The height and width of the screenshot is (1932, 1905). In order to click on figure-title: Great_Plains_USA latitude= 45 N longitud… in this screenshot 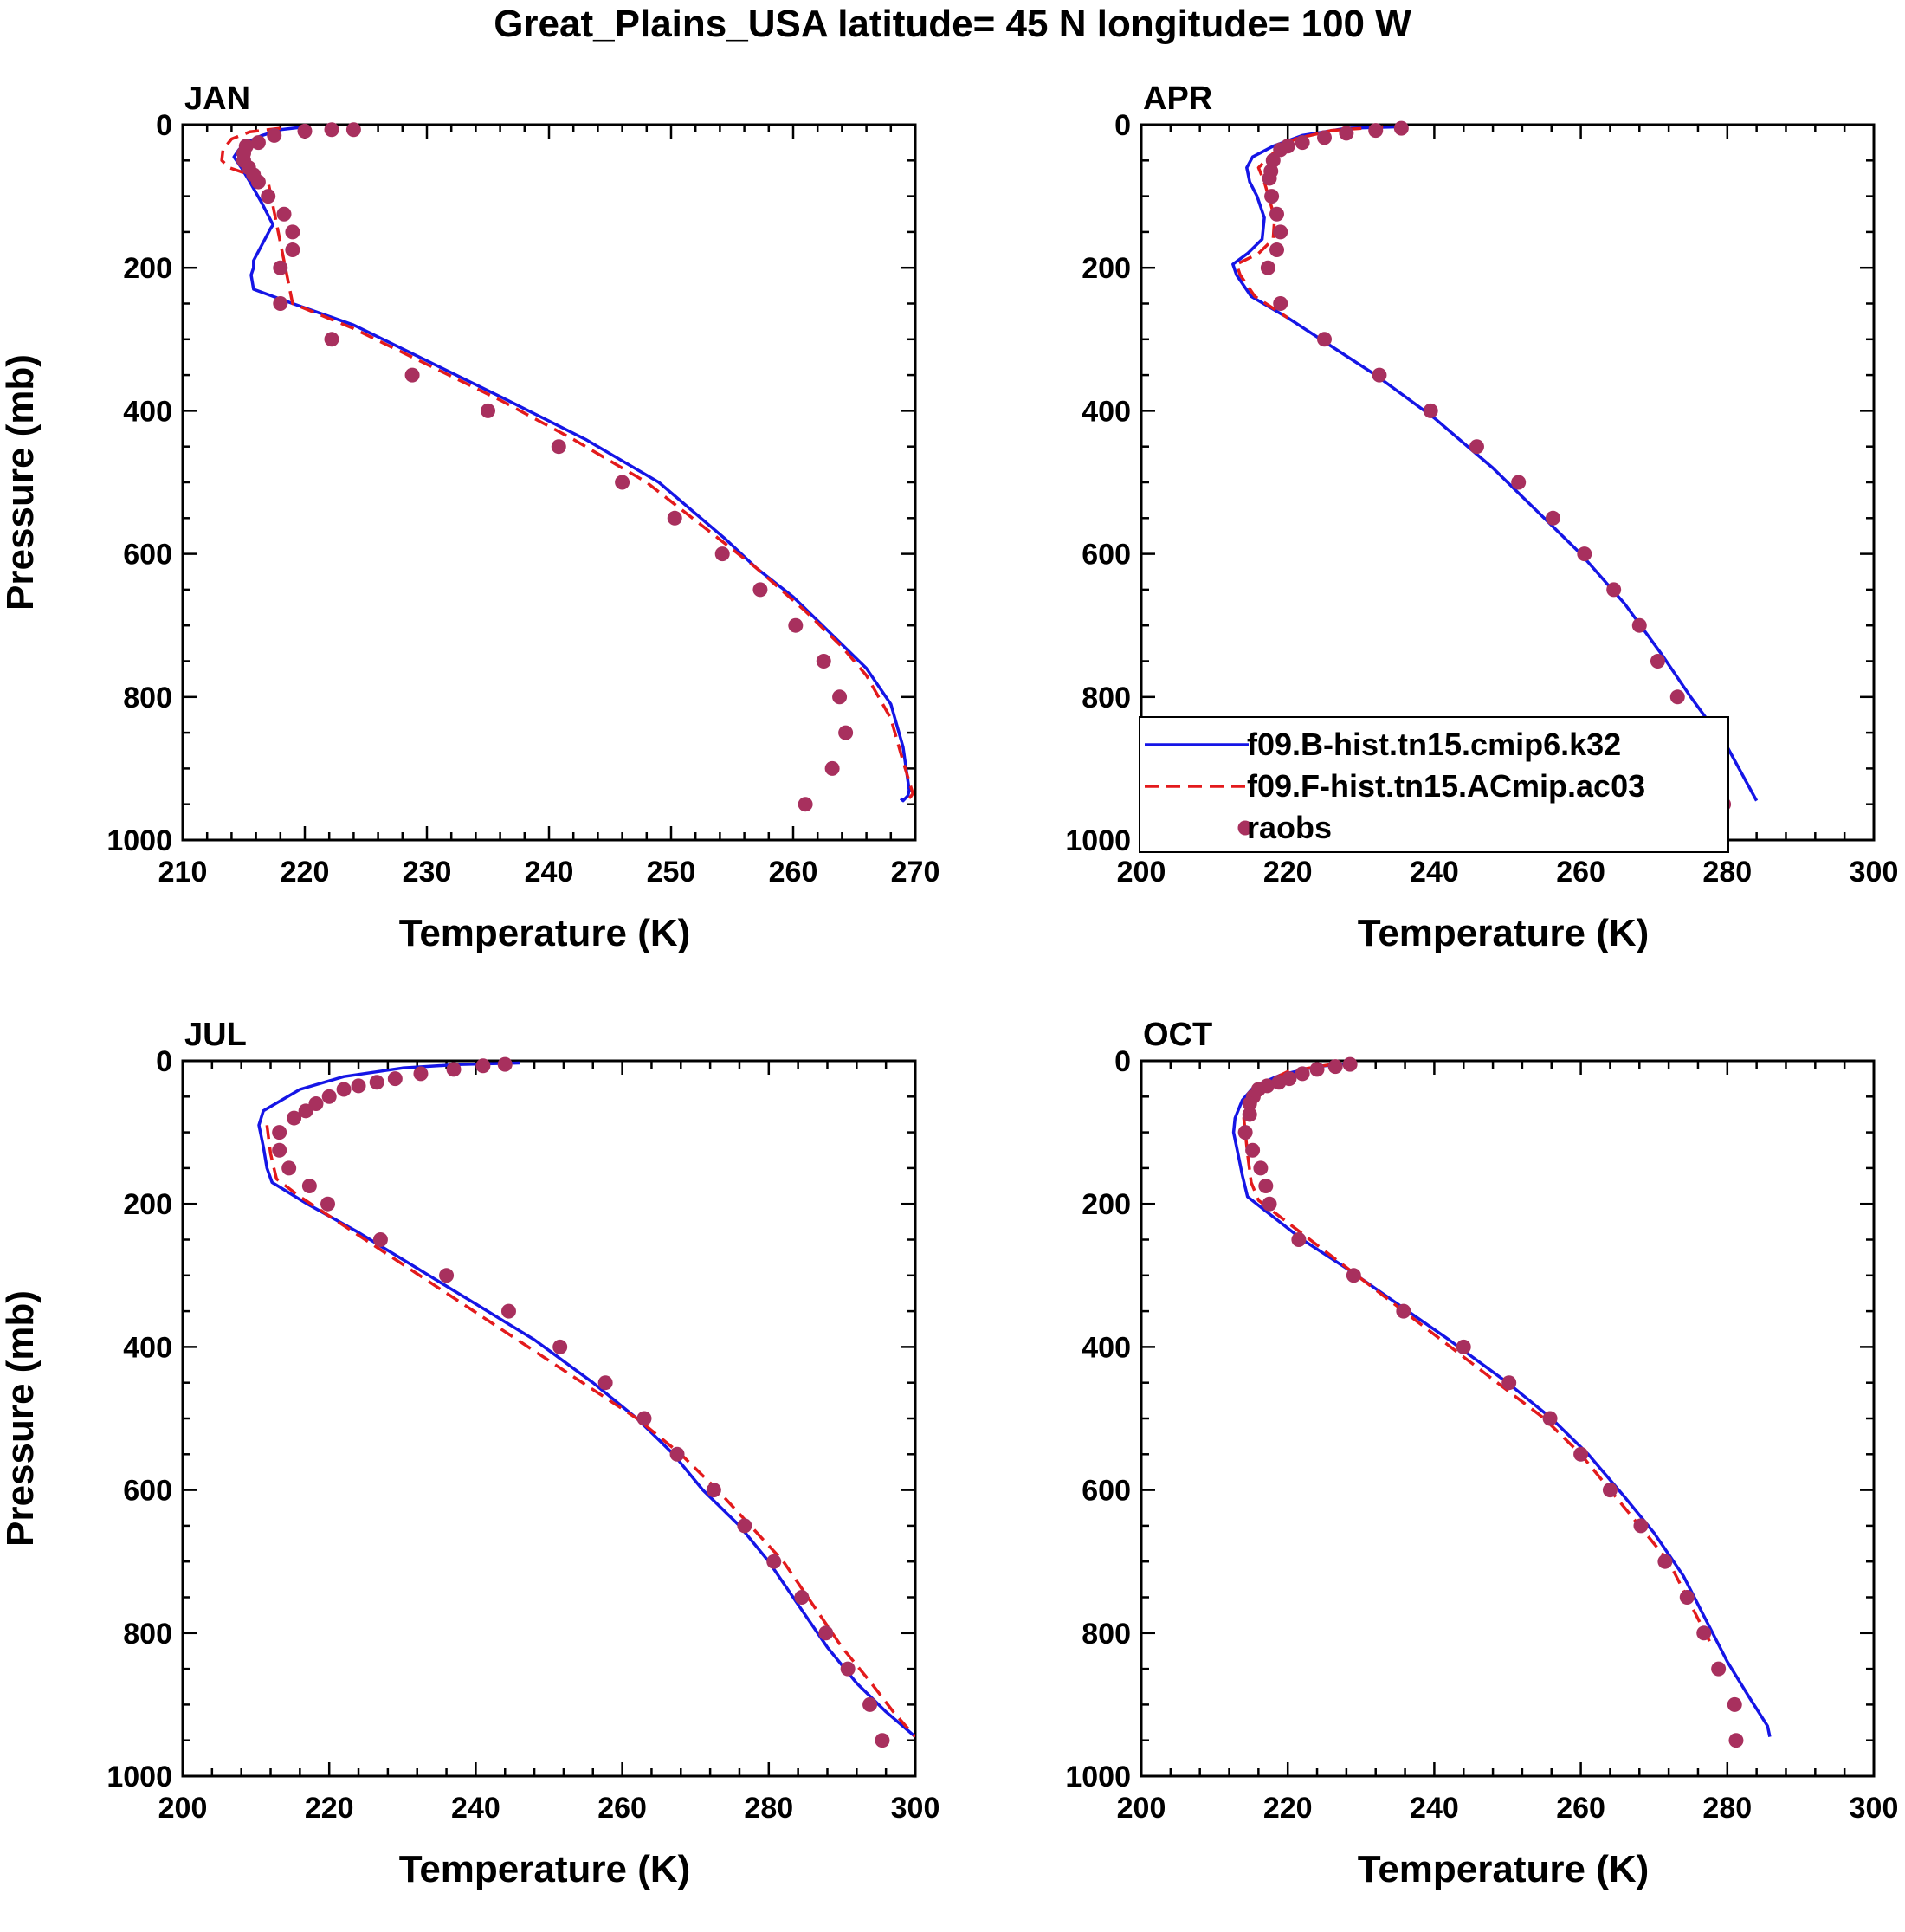, I will do `click(953, 24)`.